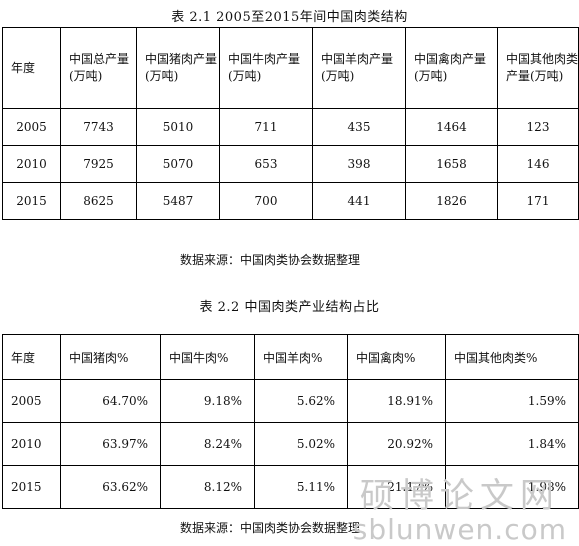 This screenshot has height=546, width=579. Describe the element at coordinates (301, 487) in the screenshot. I see `table-cell: 5.11%` at that location.